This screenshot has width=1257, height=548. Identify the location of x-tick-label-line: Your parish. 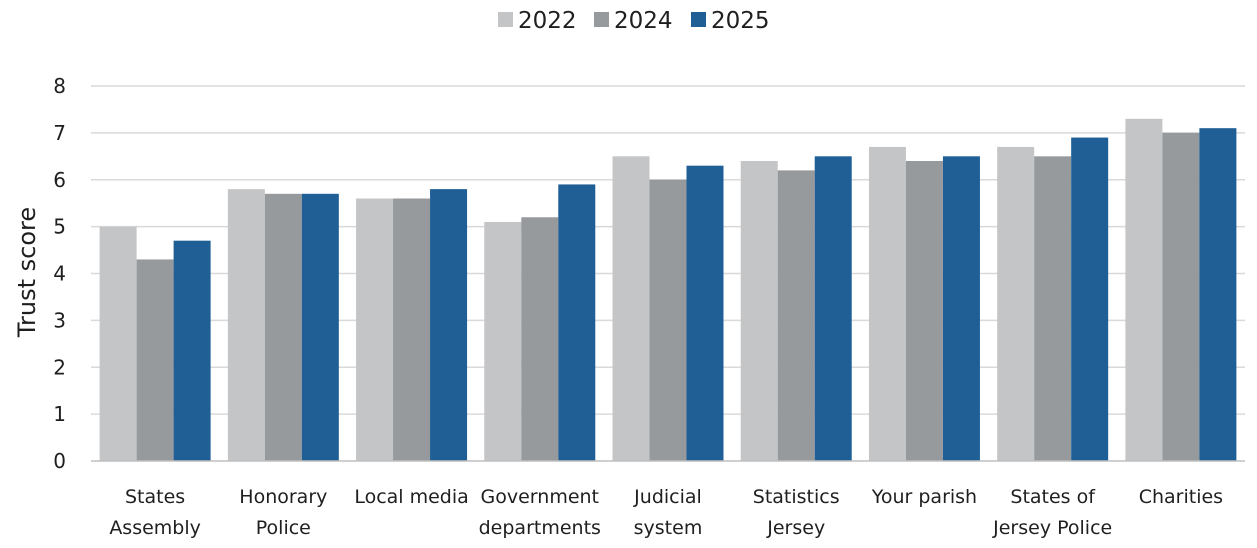
(924, 497).